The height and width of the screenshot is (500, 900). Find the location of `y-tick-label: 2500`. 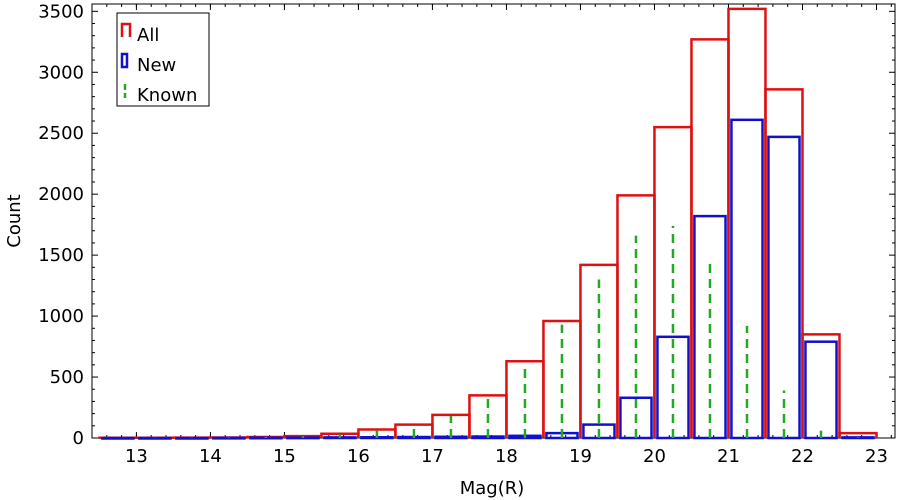

y-tick-label: 2500 is located at coordinates (61, 133).